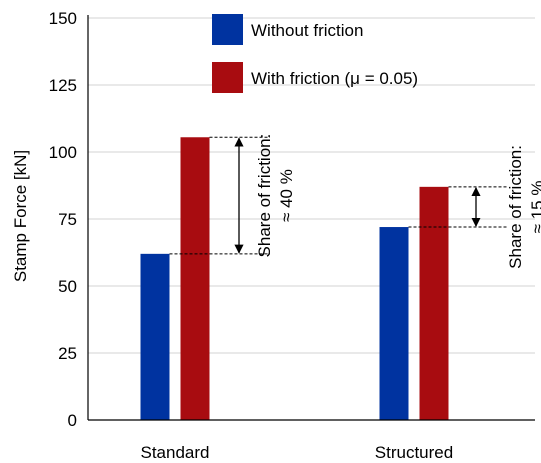 The width and height of the screenshot is (541, 463). Describe the element at coordinates (286, 195) in the screenshot. I see `friction-share-value: ≈ 40 %` at that location.